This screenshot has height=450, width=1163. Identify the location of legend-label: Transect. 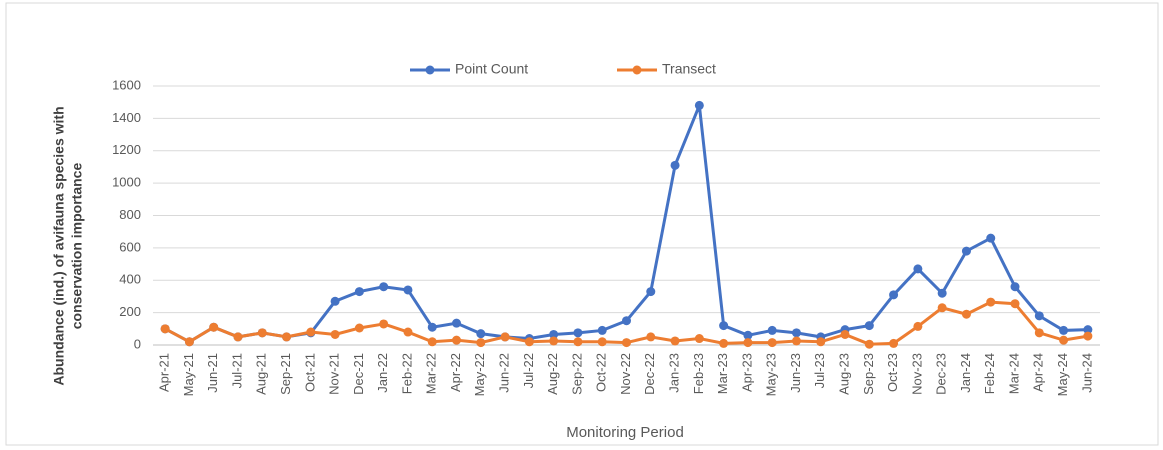
(689, 69).